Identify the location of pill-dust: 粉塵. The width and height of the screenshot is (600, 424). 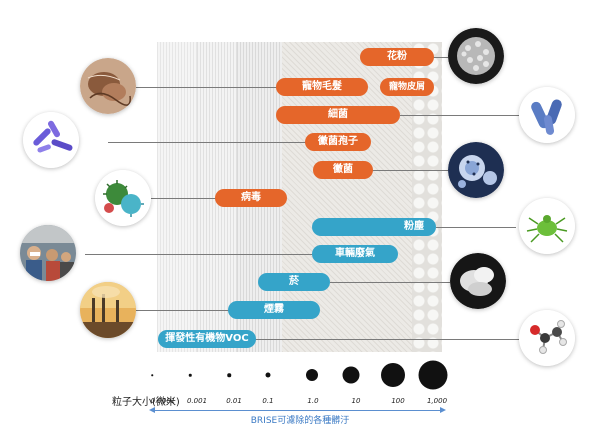
(374, 227).